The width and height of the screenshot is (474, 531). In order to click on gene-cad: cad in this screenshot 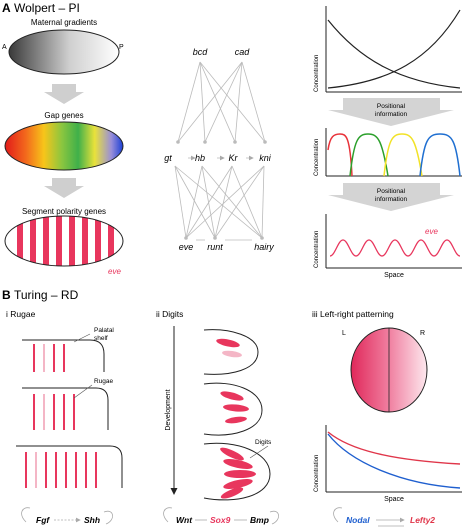, I will do `click(243, 52)`.